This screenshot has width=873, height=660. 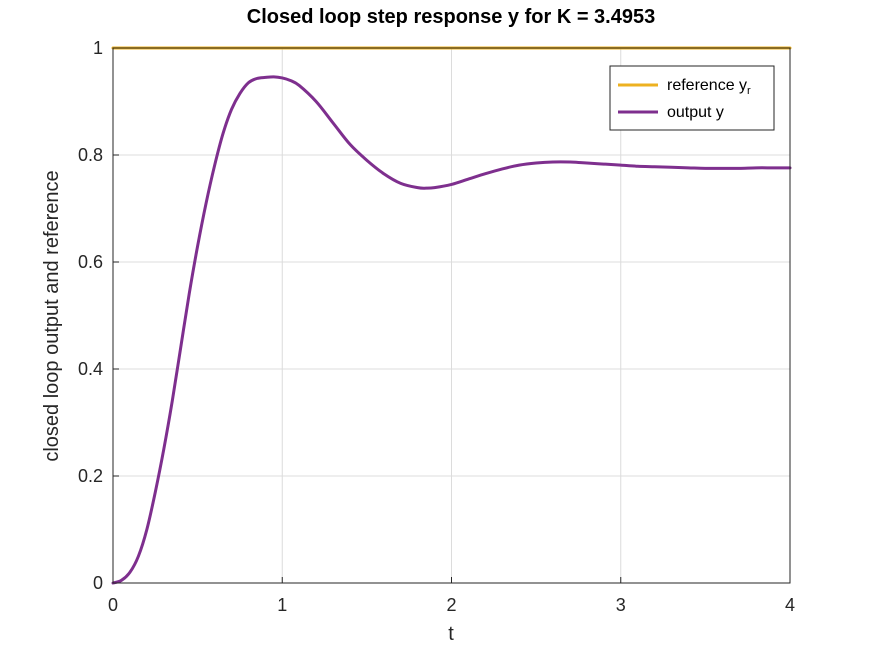 I want to click on y-axis-label: closed loop output and reference, so click(x=52, y=315).